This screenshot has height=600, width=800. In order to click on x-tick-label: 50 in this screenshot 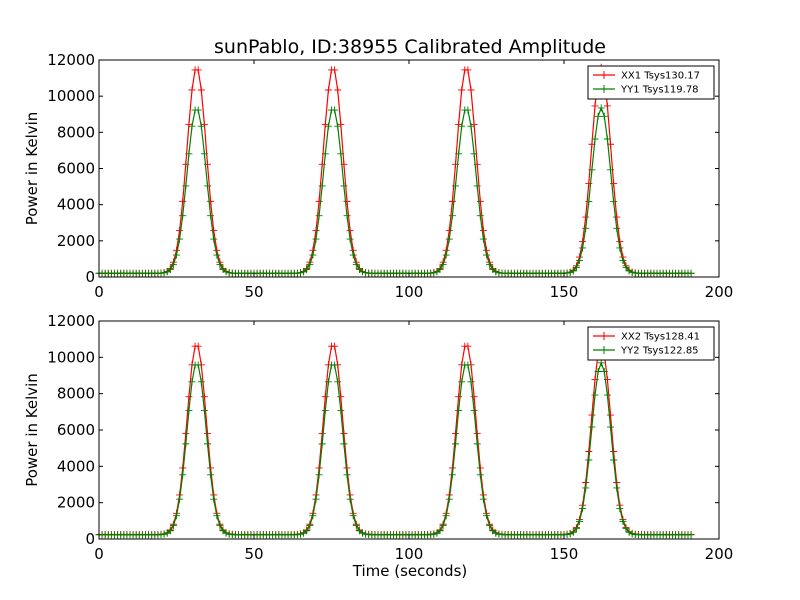, I will do `click(253, 292)`.